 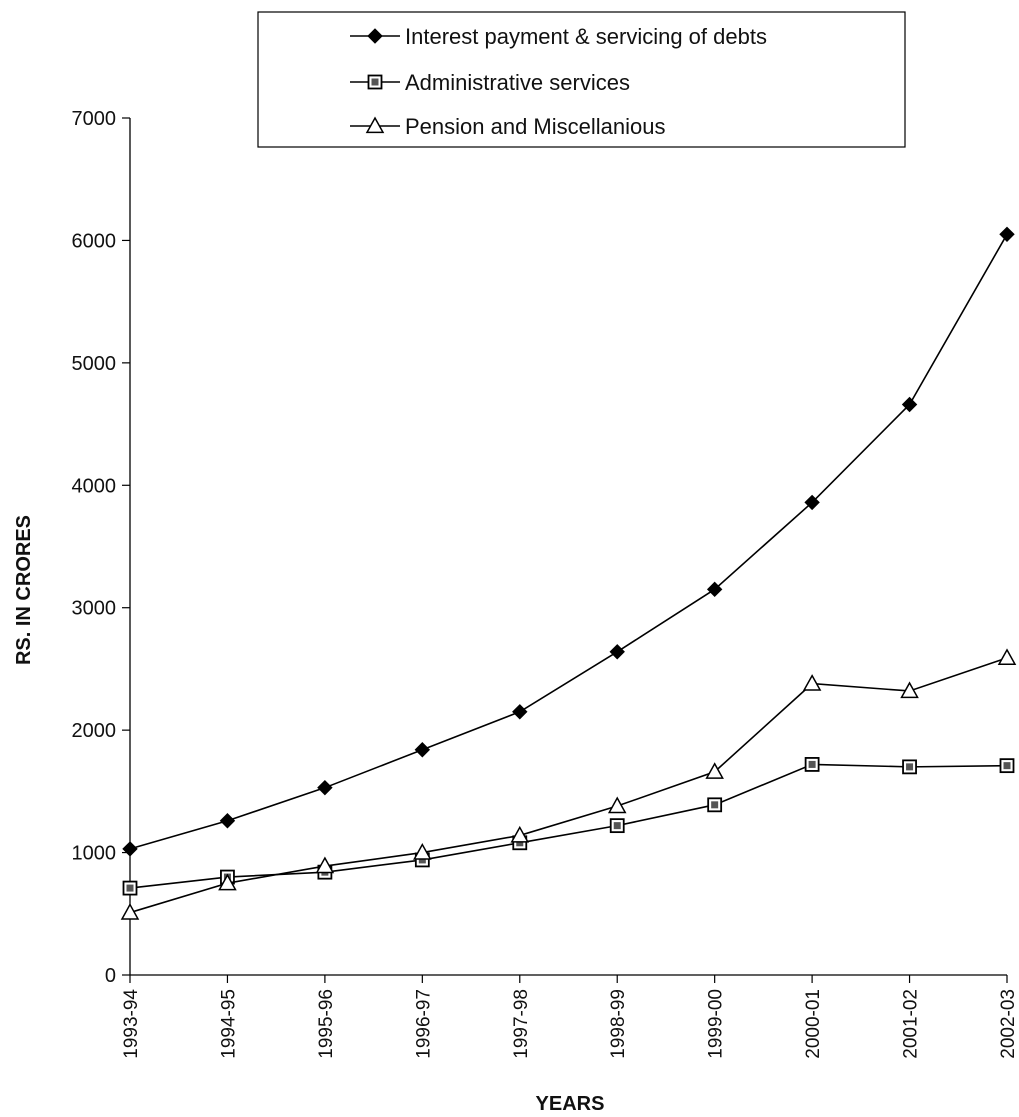 What do you see at coordinates (94, 609) in the screenshot?
I see `y-tick-label: 3000` at bounding box center [94, 609].